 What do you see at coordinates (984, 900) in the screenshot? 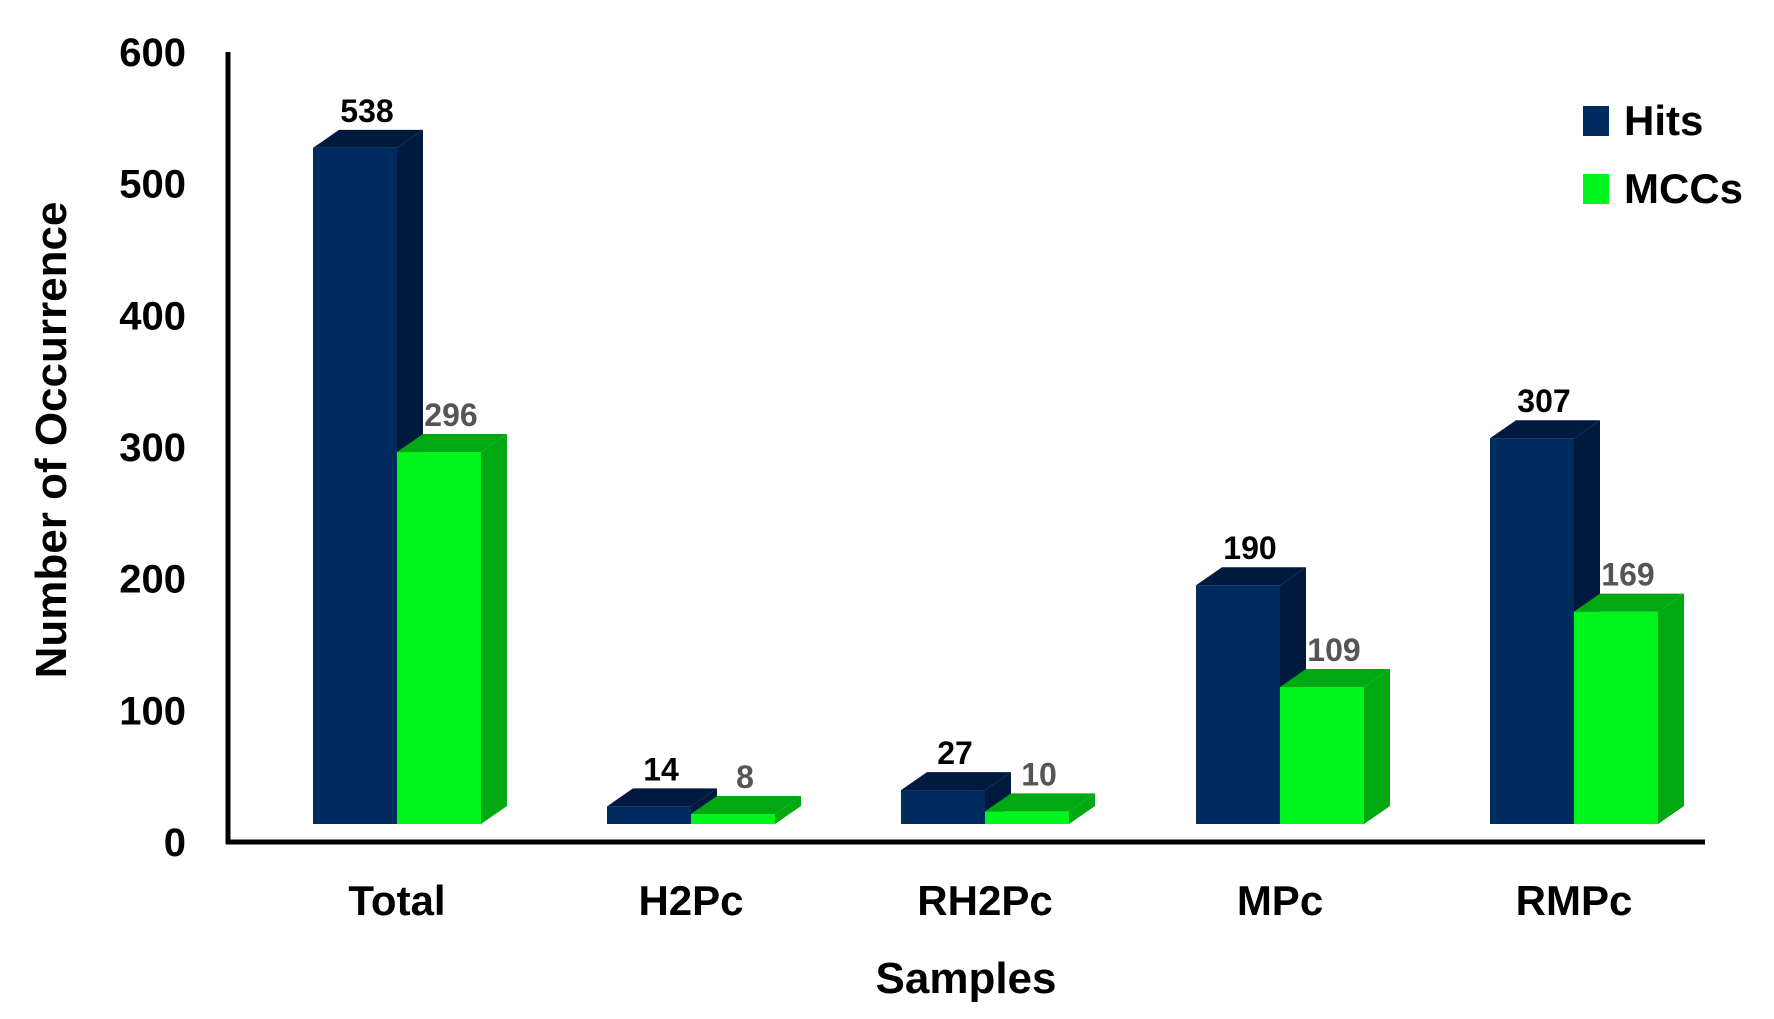
I see `x-category-label: RH2Pc` at bounding box center [984, 900].